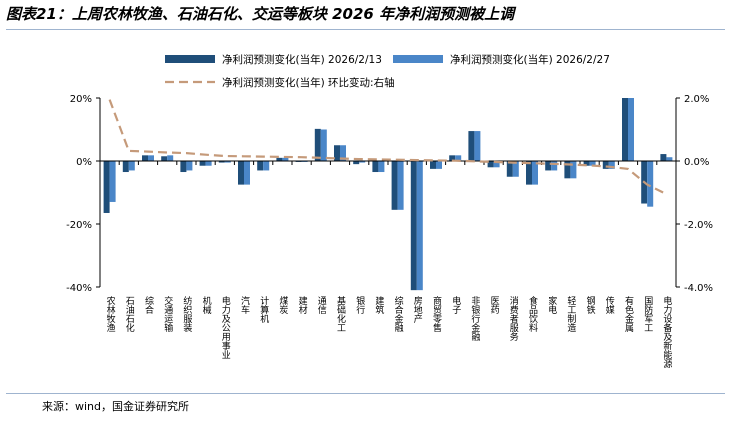 The height and width of the screenshot is (421, 731). Describe the element at coordinates (609, 305) in the screenshot. I see `category-label: 传媒` at that location.